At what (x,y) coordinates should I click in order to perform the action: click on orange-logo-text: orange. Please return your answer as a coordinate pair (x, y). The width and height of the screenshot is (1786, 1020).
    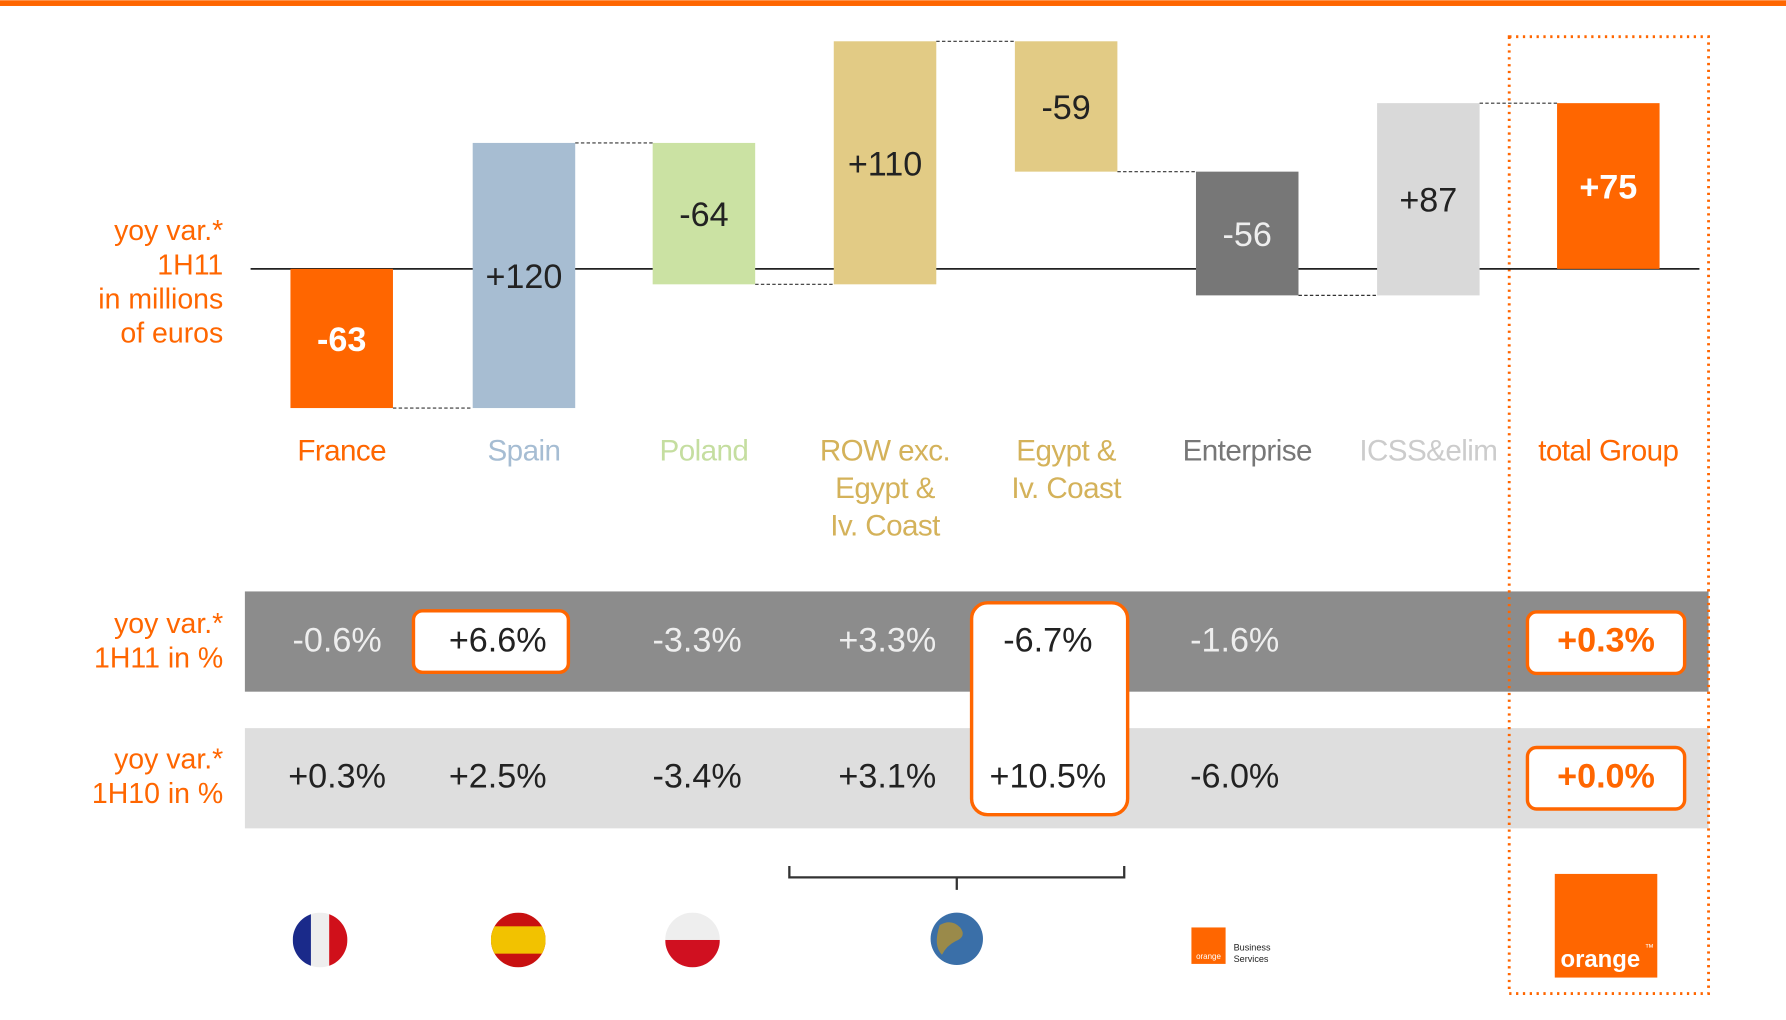
    Looking at the image, I should click on (1600, 959).